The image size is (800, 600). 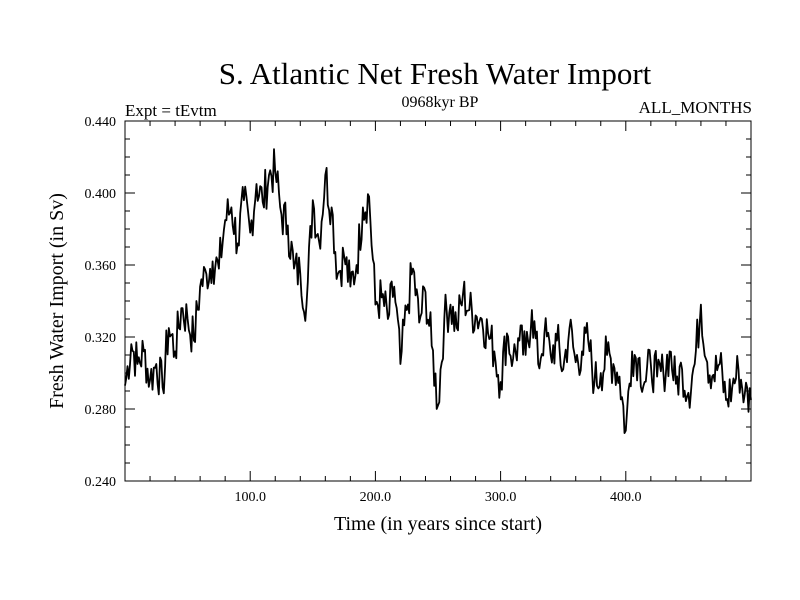 What do you see at coordinates (101, 122) in the screenshot?
I see `y-tick-label: 0.440` at bounding box center [101, 122].